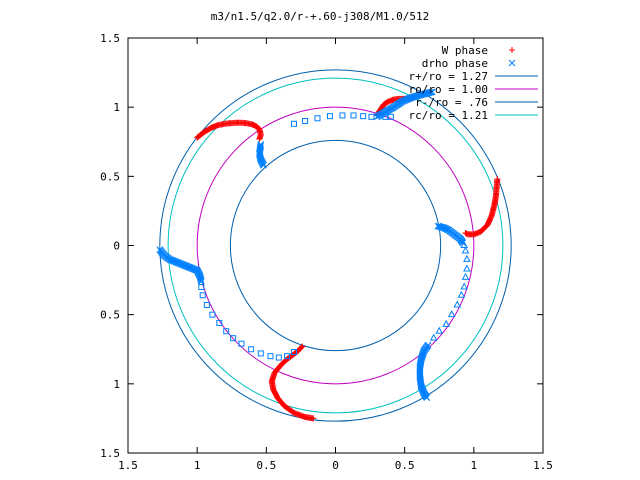 The image size is (640, 480). What do you see at coordinates (448, 76) in the screenshot?
I see `legend-label: r+/ro = 1.27` at bounding box center [448, 76].